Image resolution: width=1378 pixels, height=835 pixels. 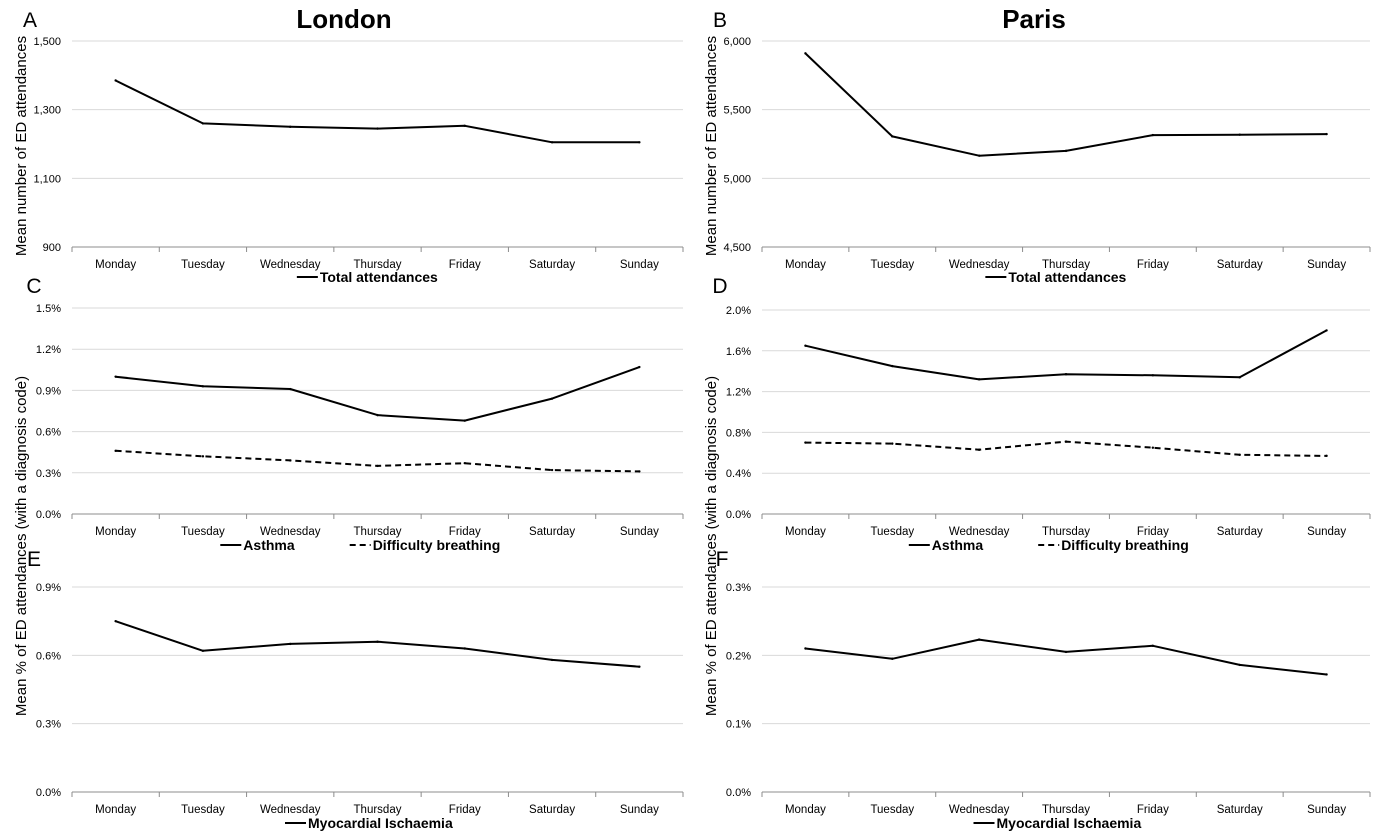 What do you see at coordinates (737, 179) in the screenshot?
I see `y-tick-label-b: 5,000` at bounding box center [737, 179].